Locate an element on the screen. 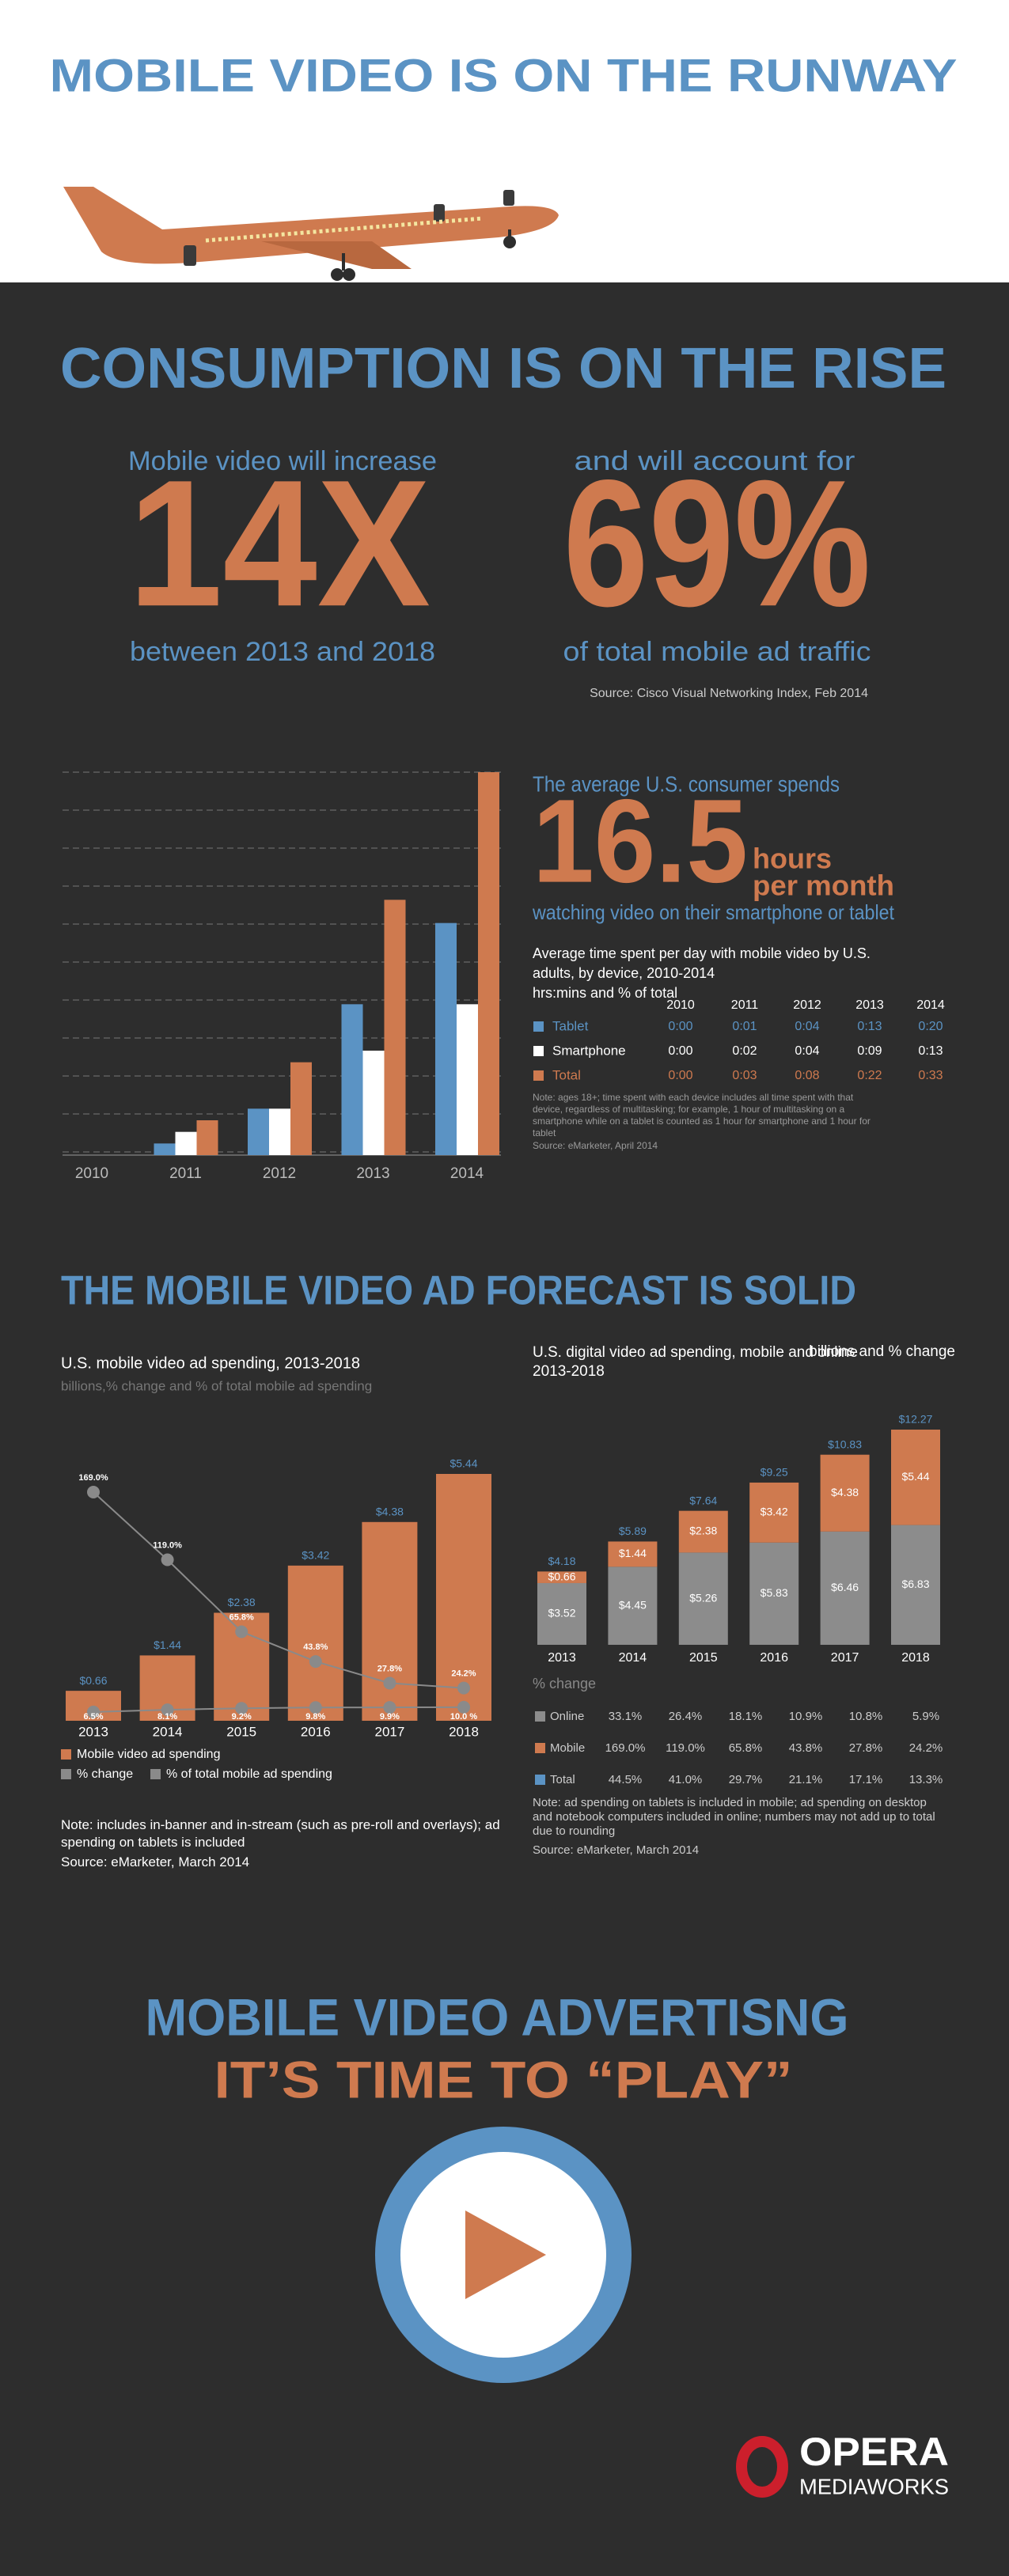 This screenshot has height=2576, width=1009. table-value: 0:08 is located at coordinates (807, 1075).